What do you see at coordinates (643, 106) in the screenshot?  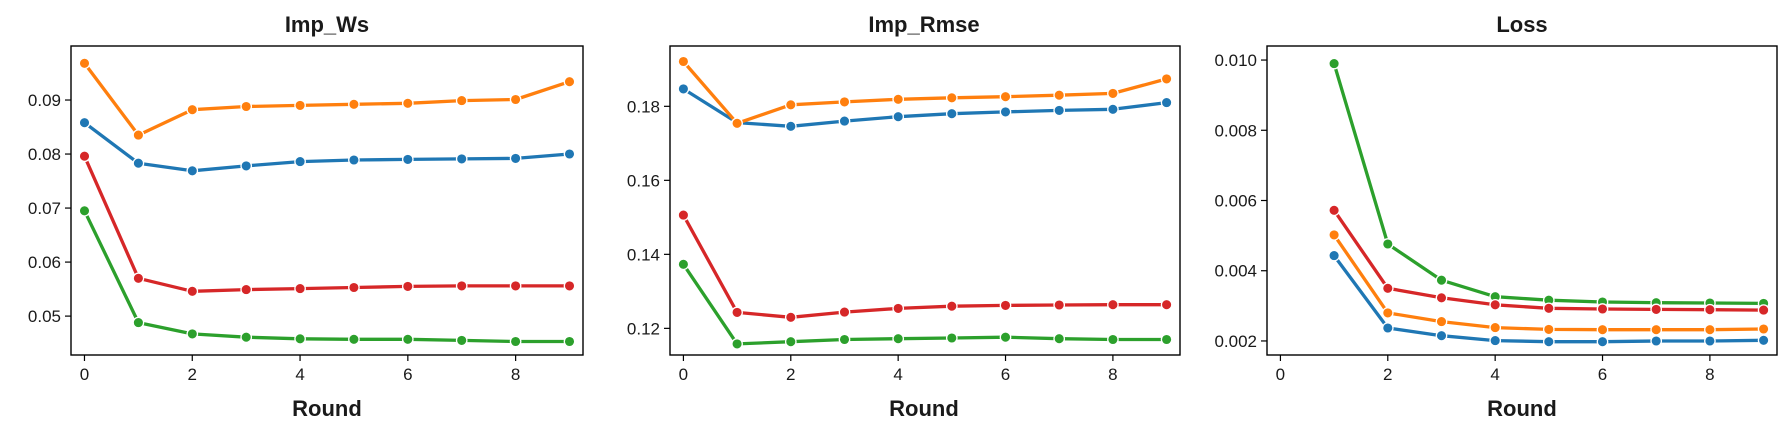 I see `y-tick-label: 0.18` at bounding box center [643, 106].